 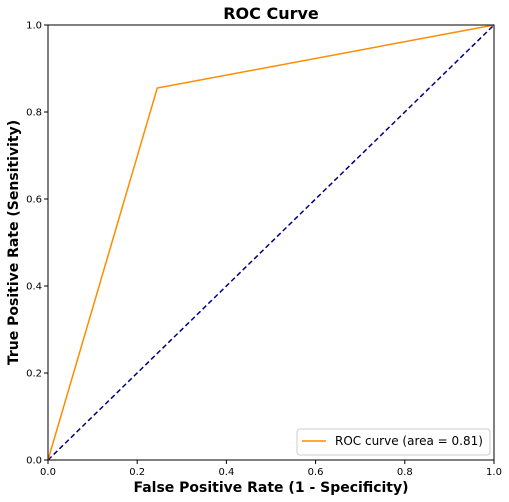 I want to click on x-axis-ticks: 0.0 0.2 0.4 0.6 0.8 1.0, so click(x=271, y=469).